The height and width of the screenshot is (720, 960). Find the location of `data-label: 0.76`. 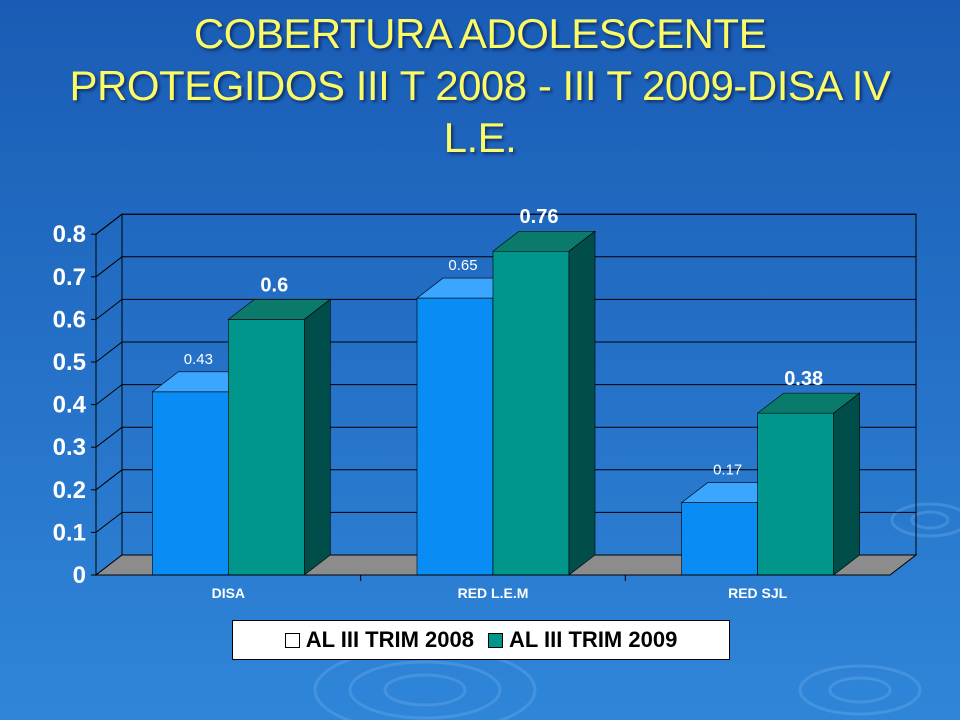

data-label: 0.76 is located at coordinates (539, 217).